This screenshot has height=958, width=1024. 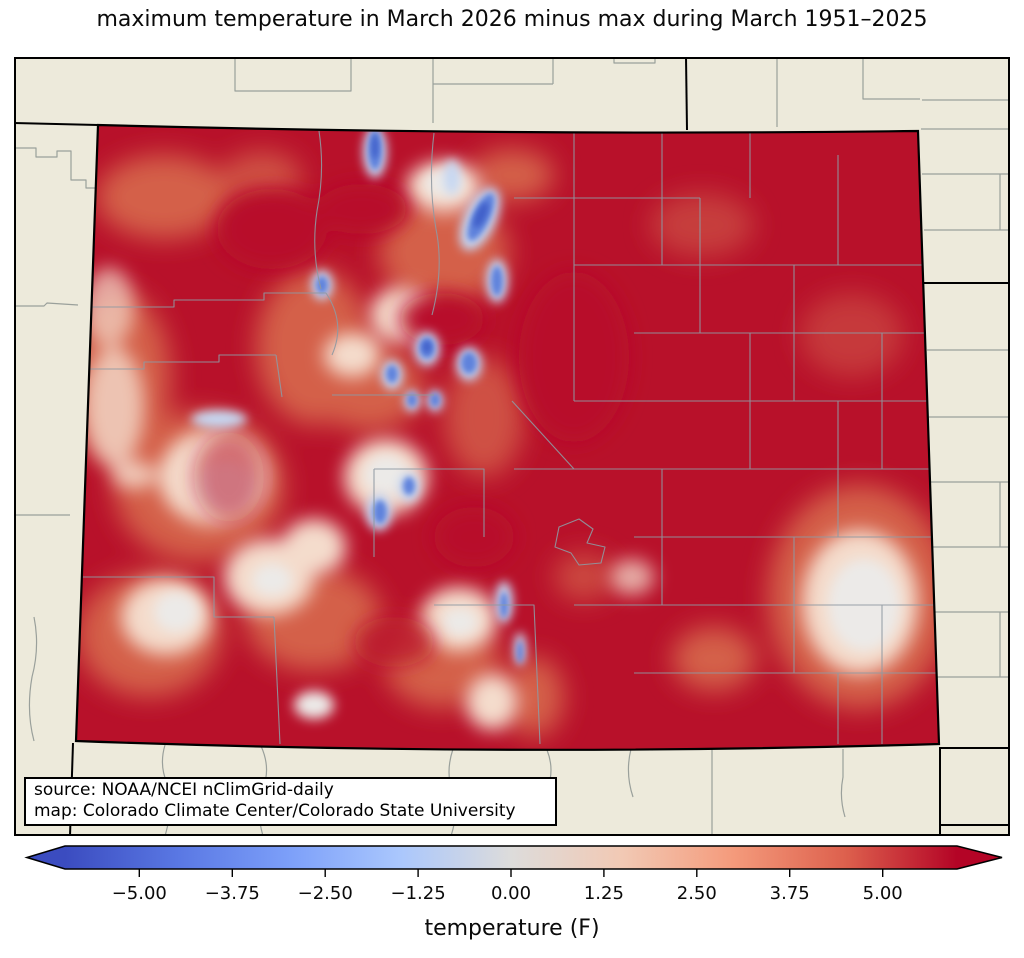 I want to click on tick-label-5: 1.25, so click(x=604, y=893).